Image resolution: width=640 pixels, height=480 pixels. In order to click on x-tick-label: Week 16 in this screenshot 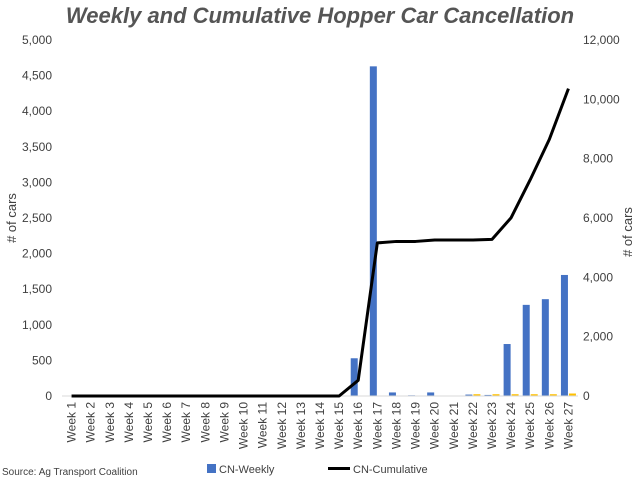, I will do `click(358, 425)`.